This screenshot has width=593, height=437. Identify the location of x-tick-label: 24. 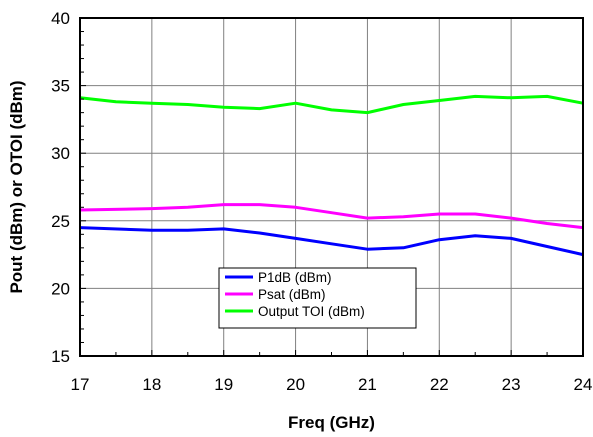
(583, 384).